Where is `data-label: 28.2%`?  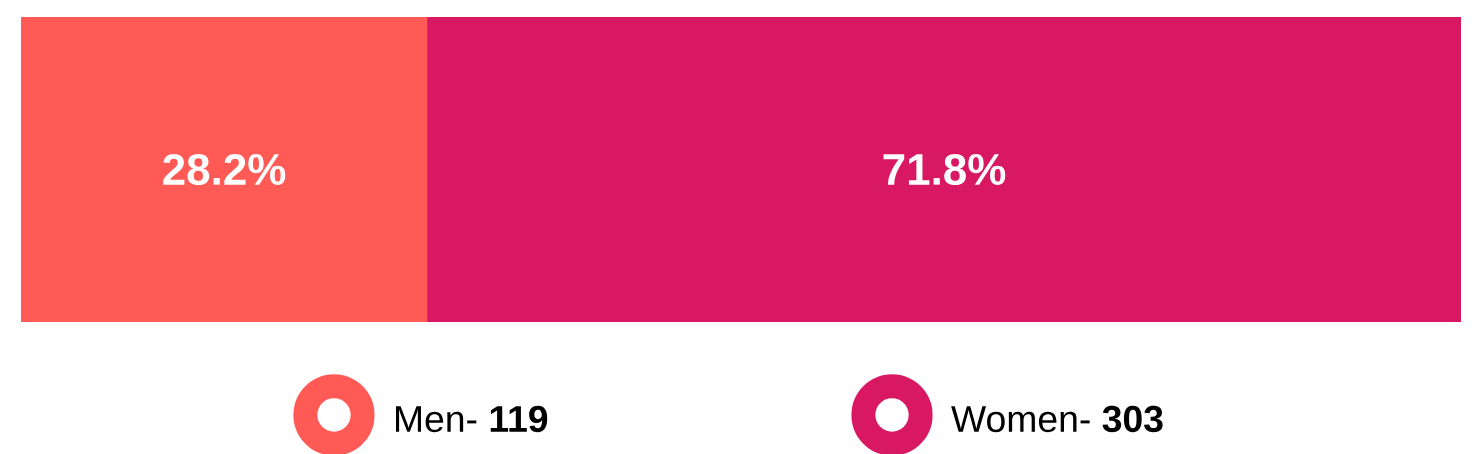 data-label: 28.2% is located at coordinates (224, 169).